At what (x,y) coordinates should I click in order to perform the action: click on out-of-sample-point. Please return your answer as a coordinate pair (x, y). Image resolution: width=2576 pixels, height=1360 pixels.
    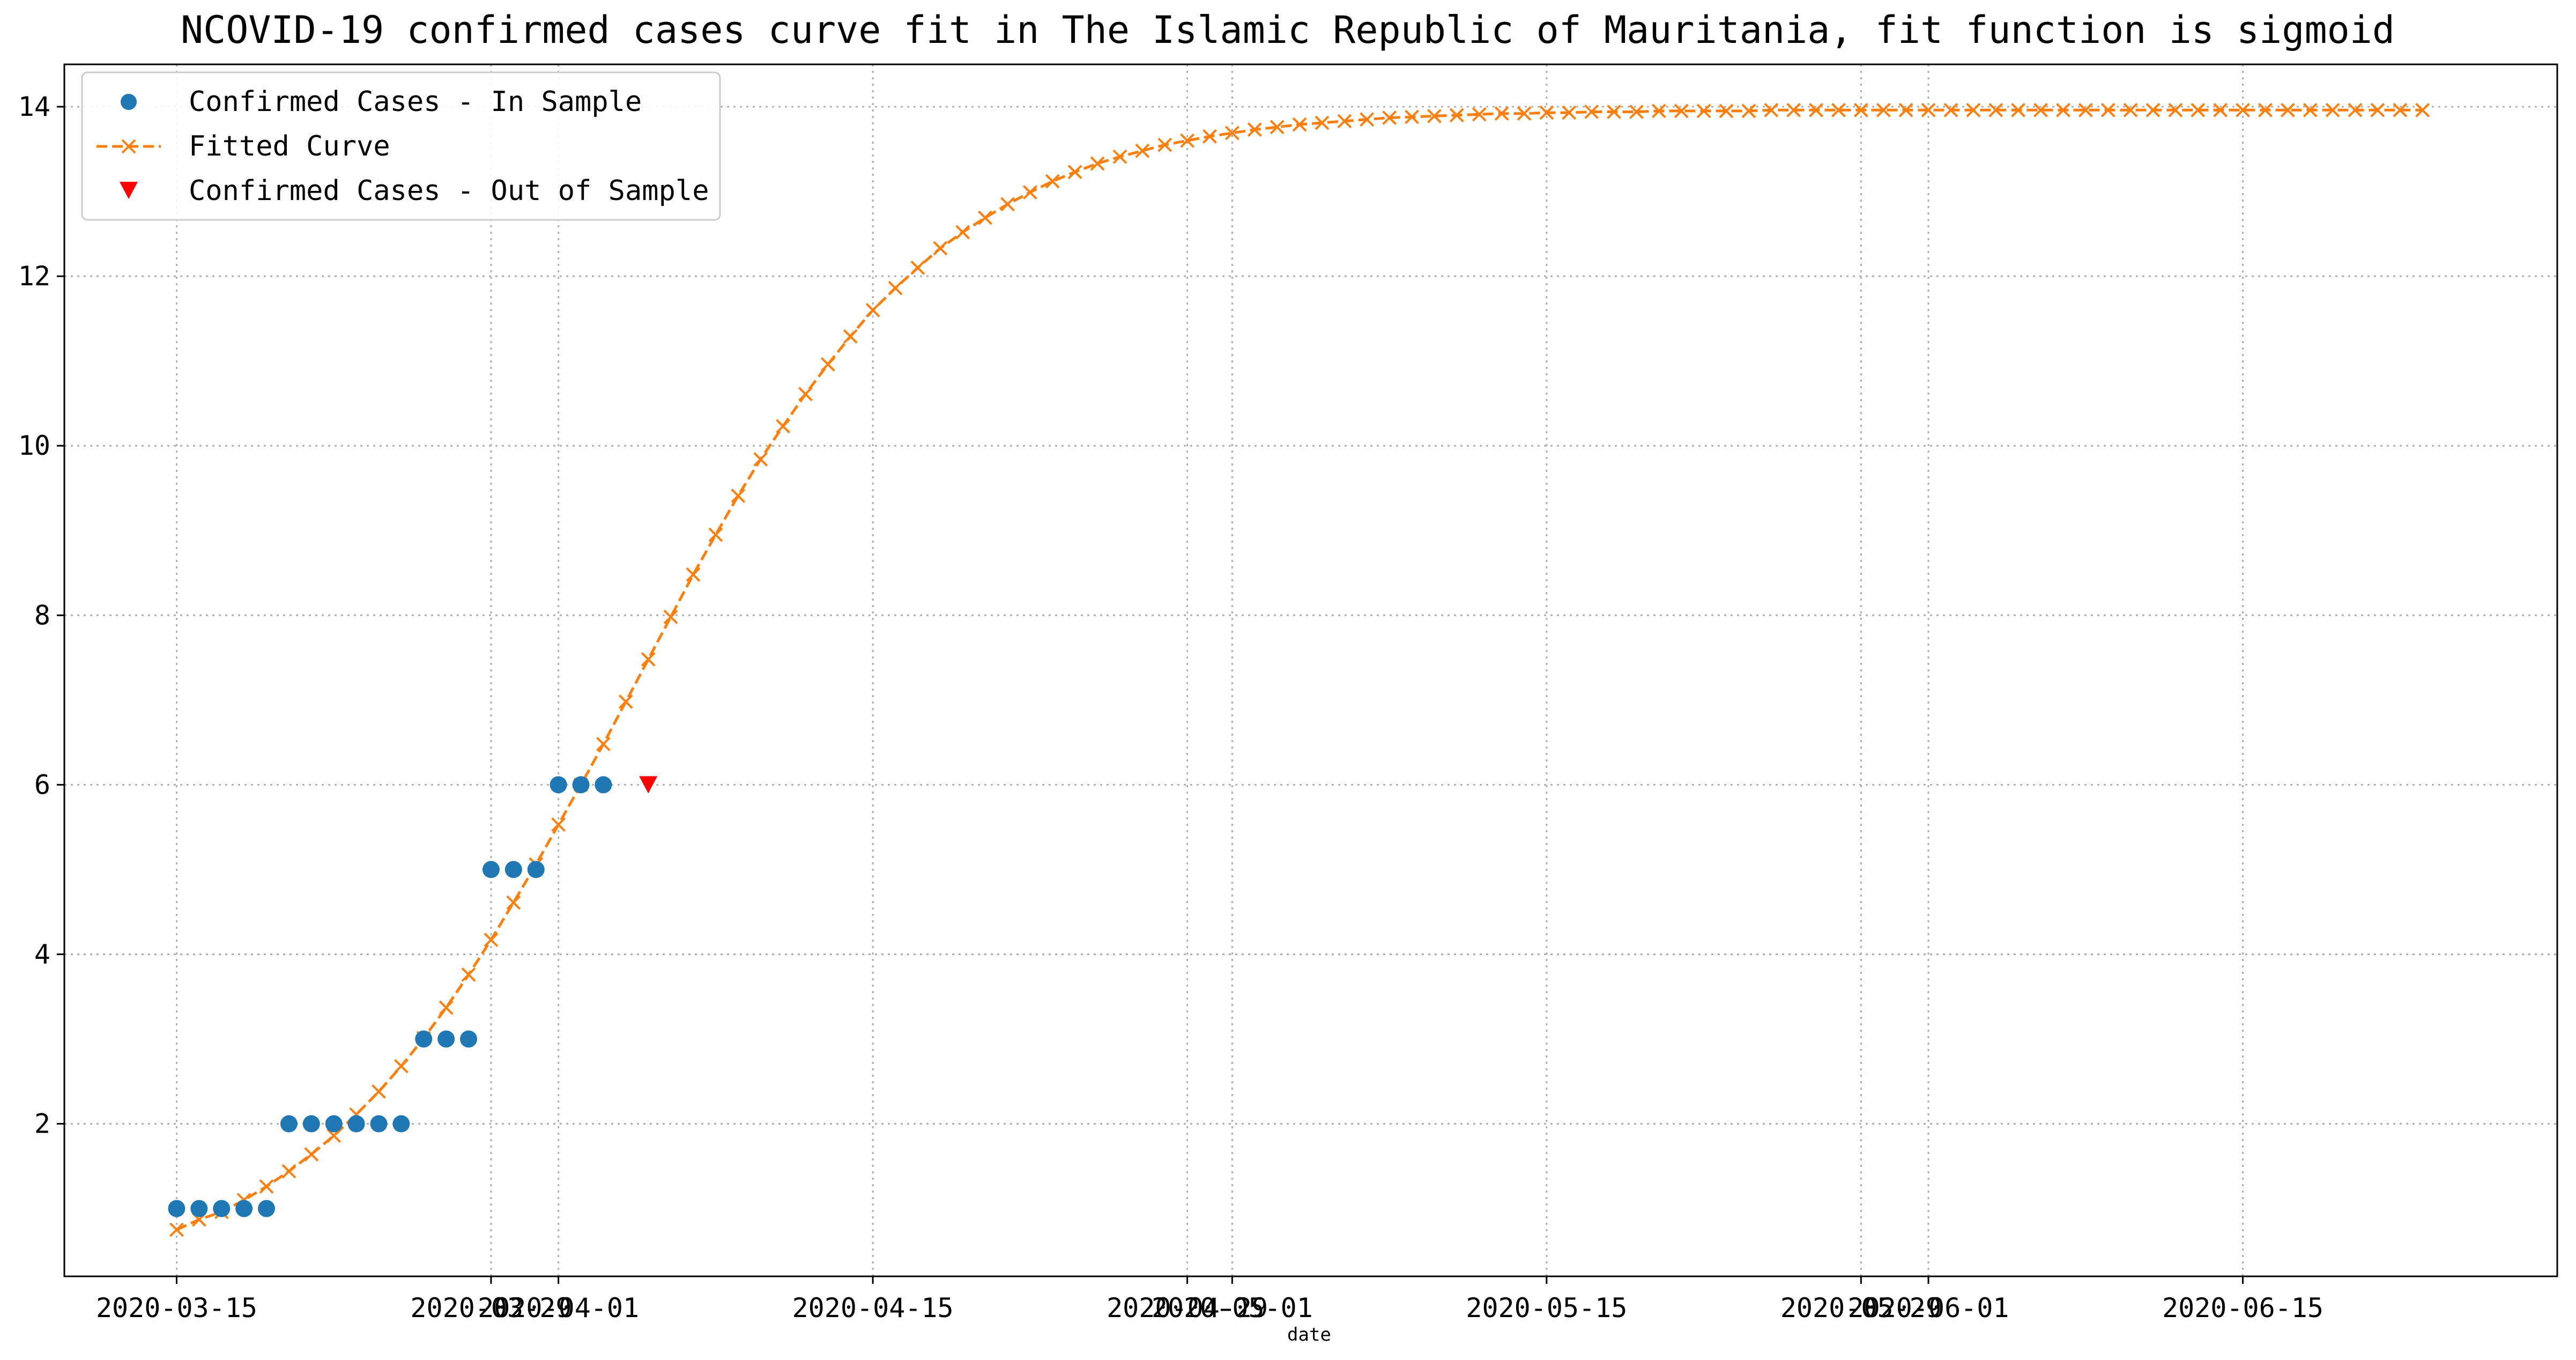
    Looking at the image, I should click on (649, 785).